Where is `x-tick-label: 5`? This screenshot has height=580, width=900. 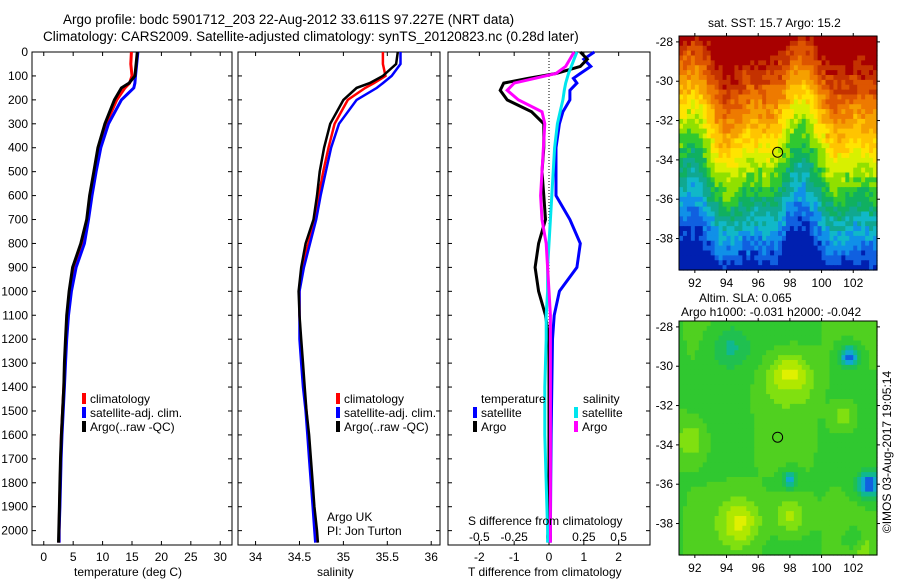
x-tick-label: 5 is located at coordinates (73, 557).